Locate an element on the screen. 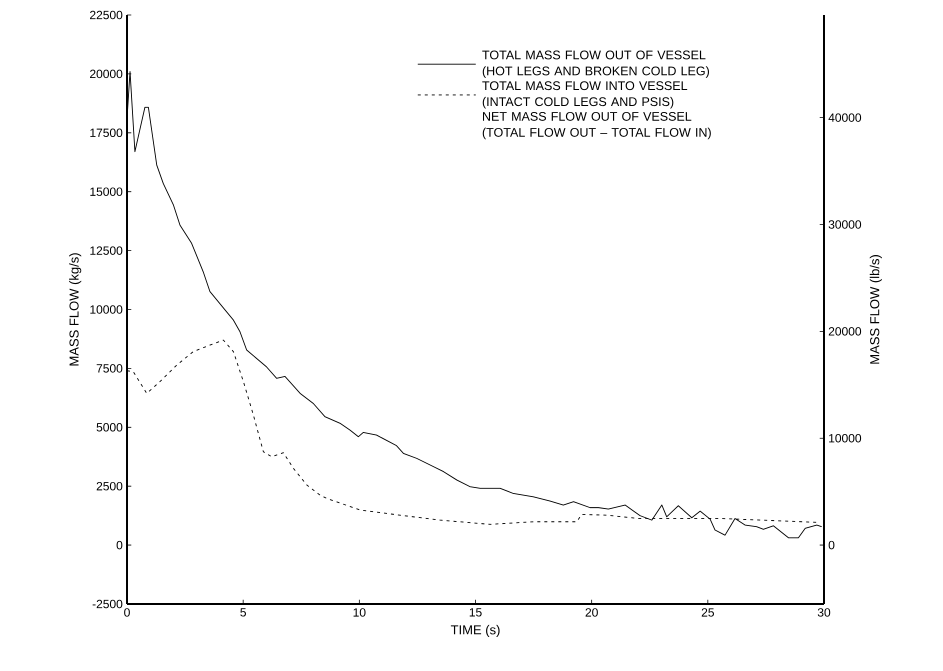  x-axis-title: TIME (s) is located at coordinates (475, 630).